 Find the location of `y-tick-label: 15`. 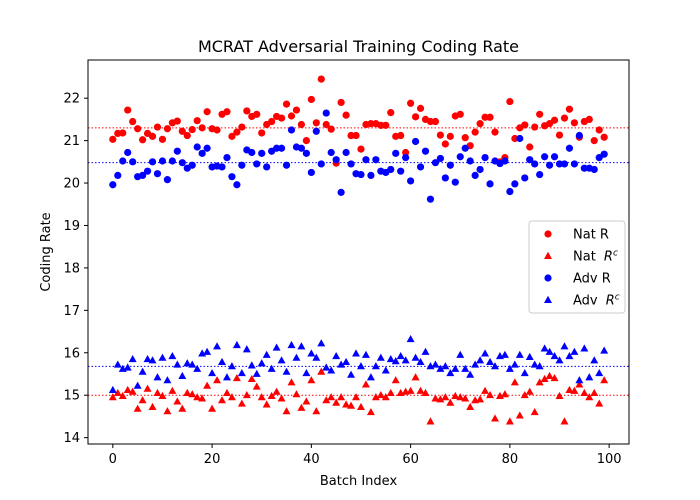

y-tick-label: 15 is located at coordinates (71, 396).